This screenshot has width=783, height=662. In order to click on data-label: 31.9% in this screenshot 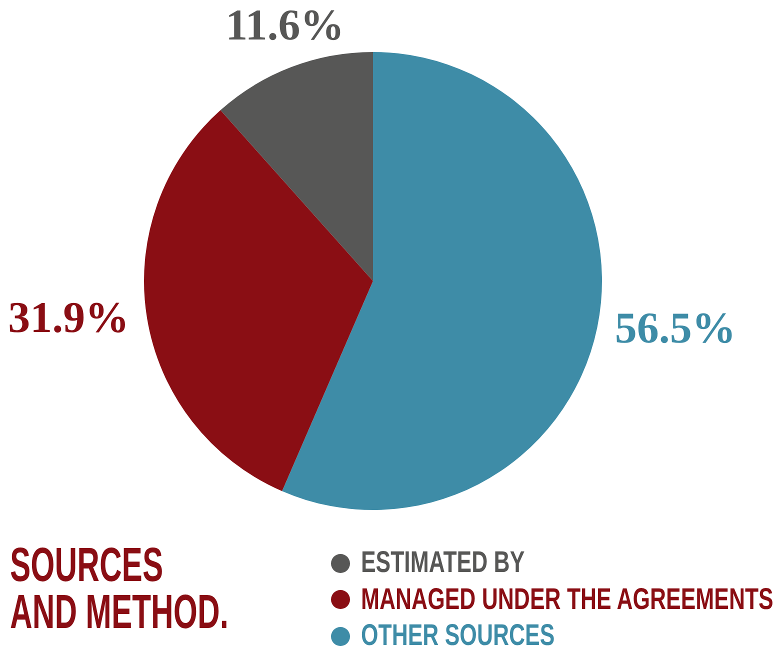, I will do `click(69, 317)`.